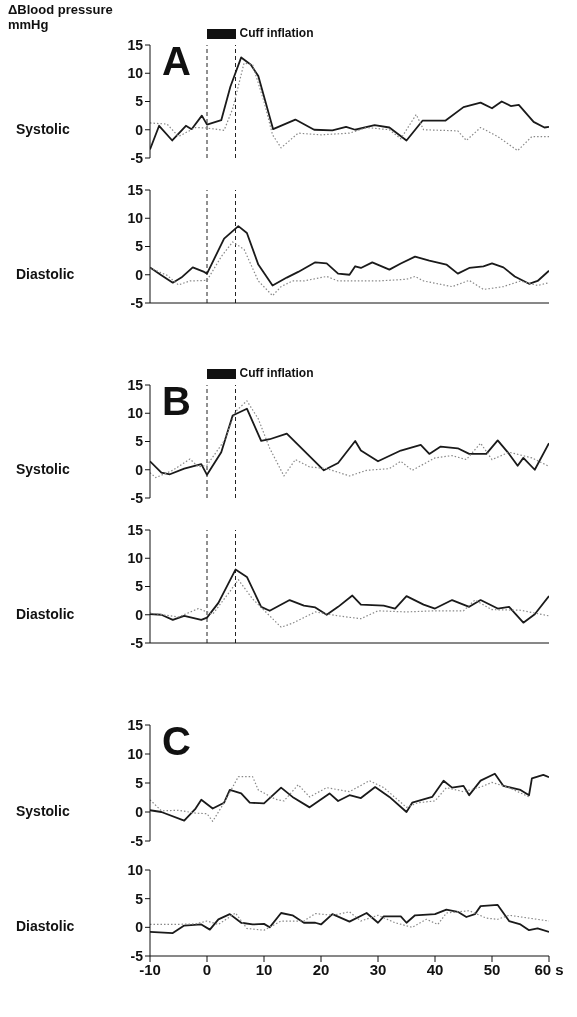 Image resolution: width=577 pixels, height=1017 pixels. Describe the element at coordinates (176, 741) in the screenshot. I see `chart-title: C` at that location.